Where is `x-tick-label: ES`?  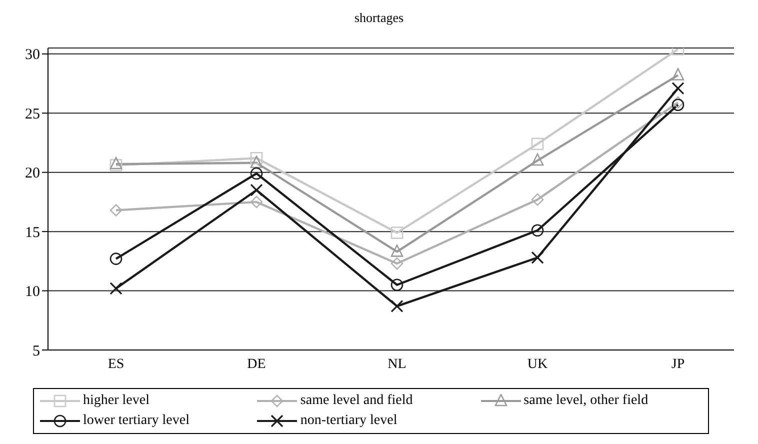 x-tick-label: ES is located at coordinates (116, 364).